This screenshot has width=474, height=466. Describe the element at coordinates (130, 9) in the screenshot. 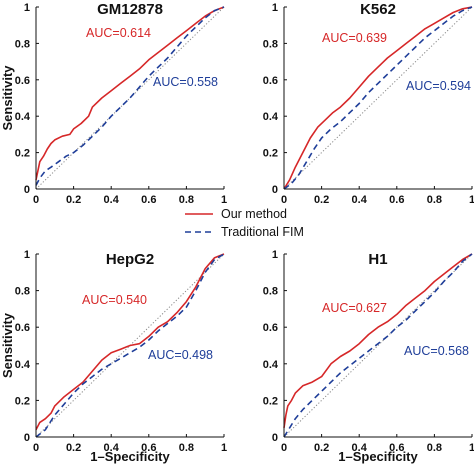

I see `panel-title: GM12878` at that location.